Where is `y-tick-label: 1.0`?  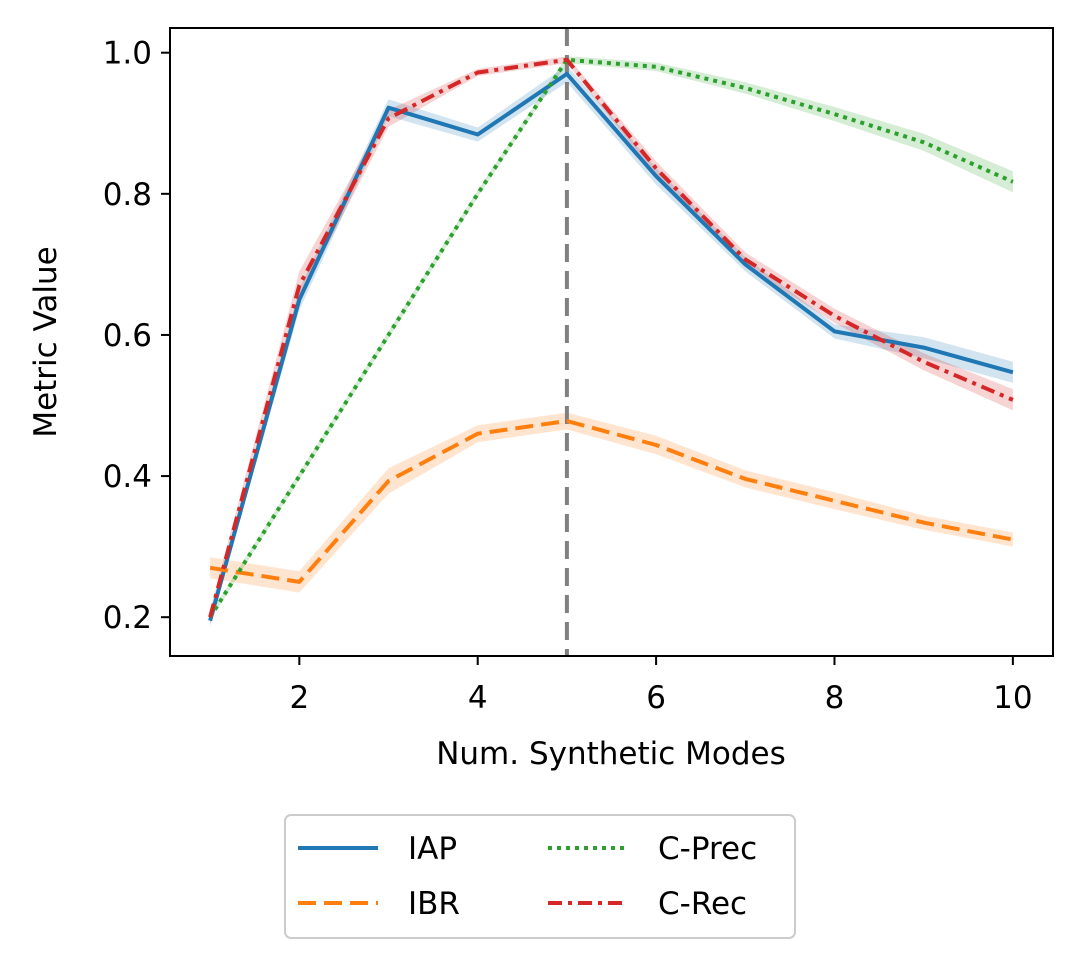
y-tick-label: 1.0 is located at coordinates (127, 54).